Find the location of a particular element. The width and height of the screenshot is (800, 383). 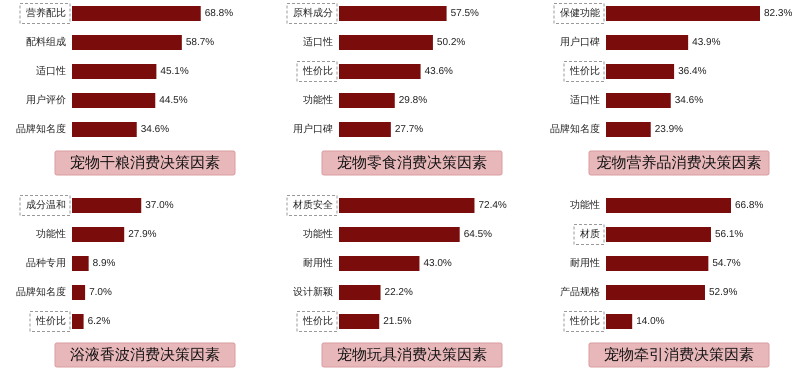

data-label: 36.4% is located at coordinates (692, 71).